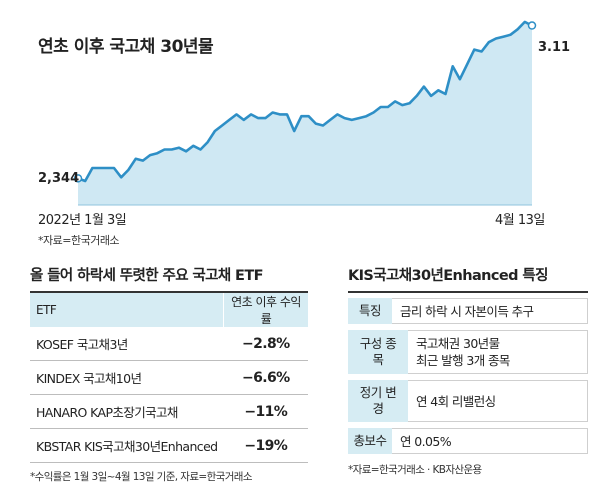  What do you see at coordinates (415, 470) in the screenshot?
I see `feature-footnote: *자료=한국거래소 · KB자산운용` at bounding box center [415, 470].